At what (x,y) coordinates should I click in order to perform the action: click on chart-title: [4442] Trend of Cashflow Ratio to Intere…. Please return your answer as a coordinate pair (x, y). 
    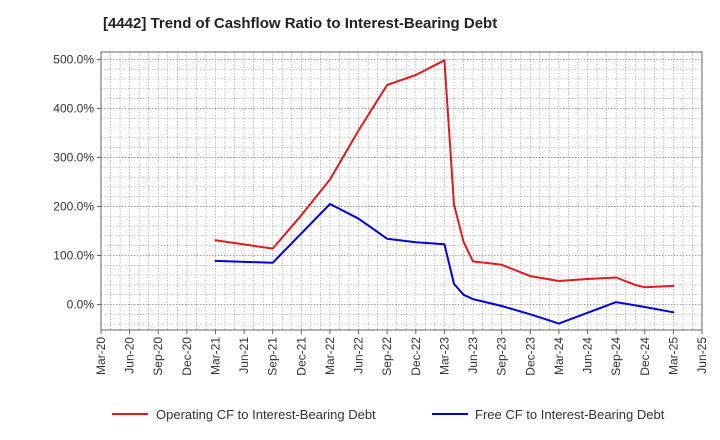
    Looking at the image, I should click on (300, 23).